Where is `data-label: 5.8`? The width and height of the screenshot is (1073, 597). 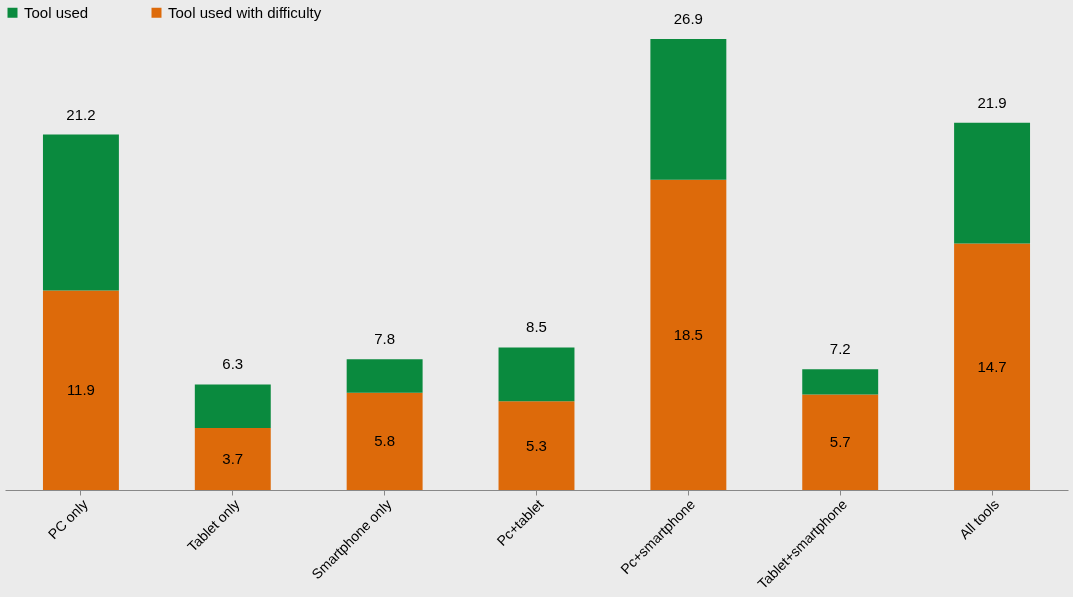
data-label: 5.8 is located at coordinates (385, 441).